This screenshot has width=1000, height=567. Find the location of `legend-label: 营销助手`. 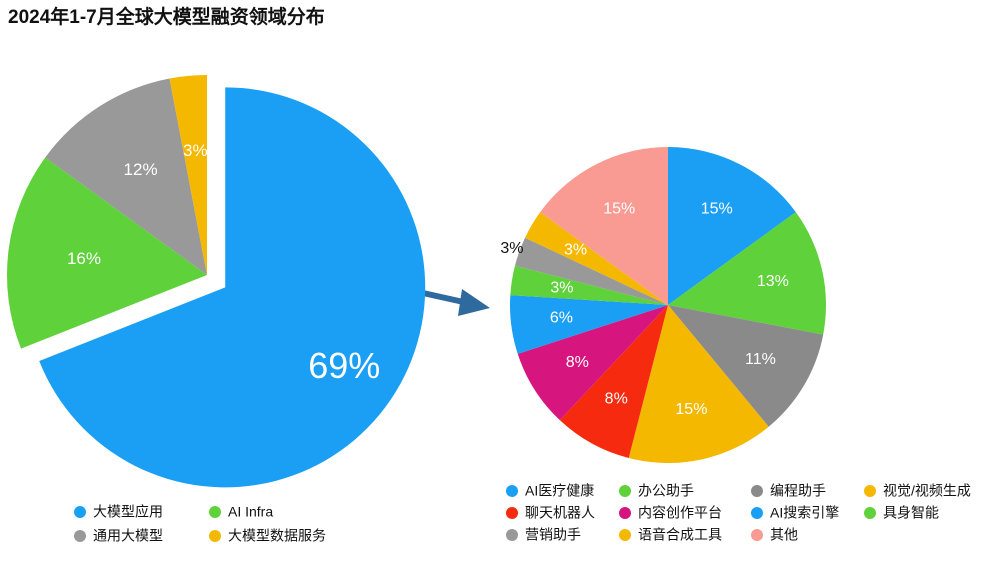

legend-label: 营销助手 is located at coordinates (553, 535).